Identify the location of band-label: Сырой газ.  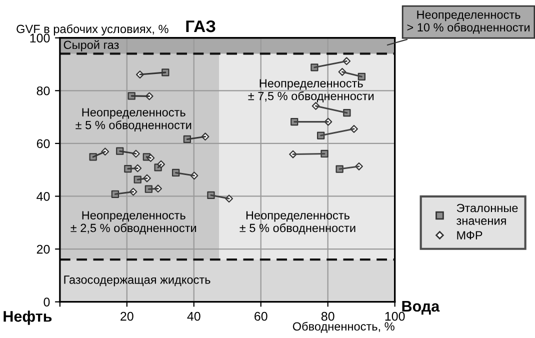
(91, 46).